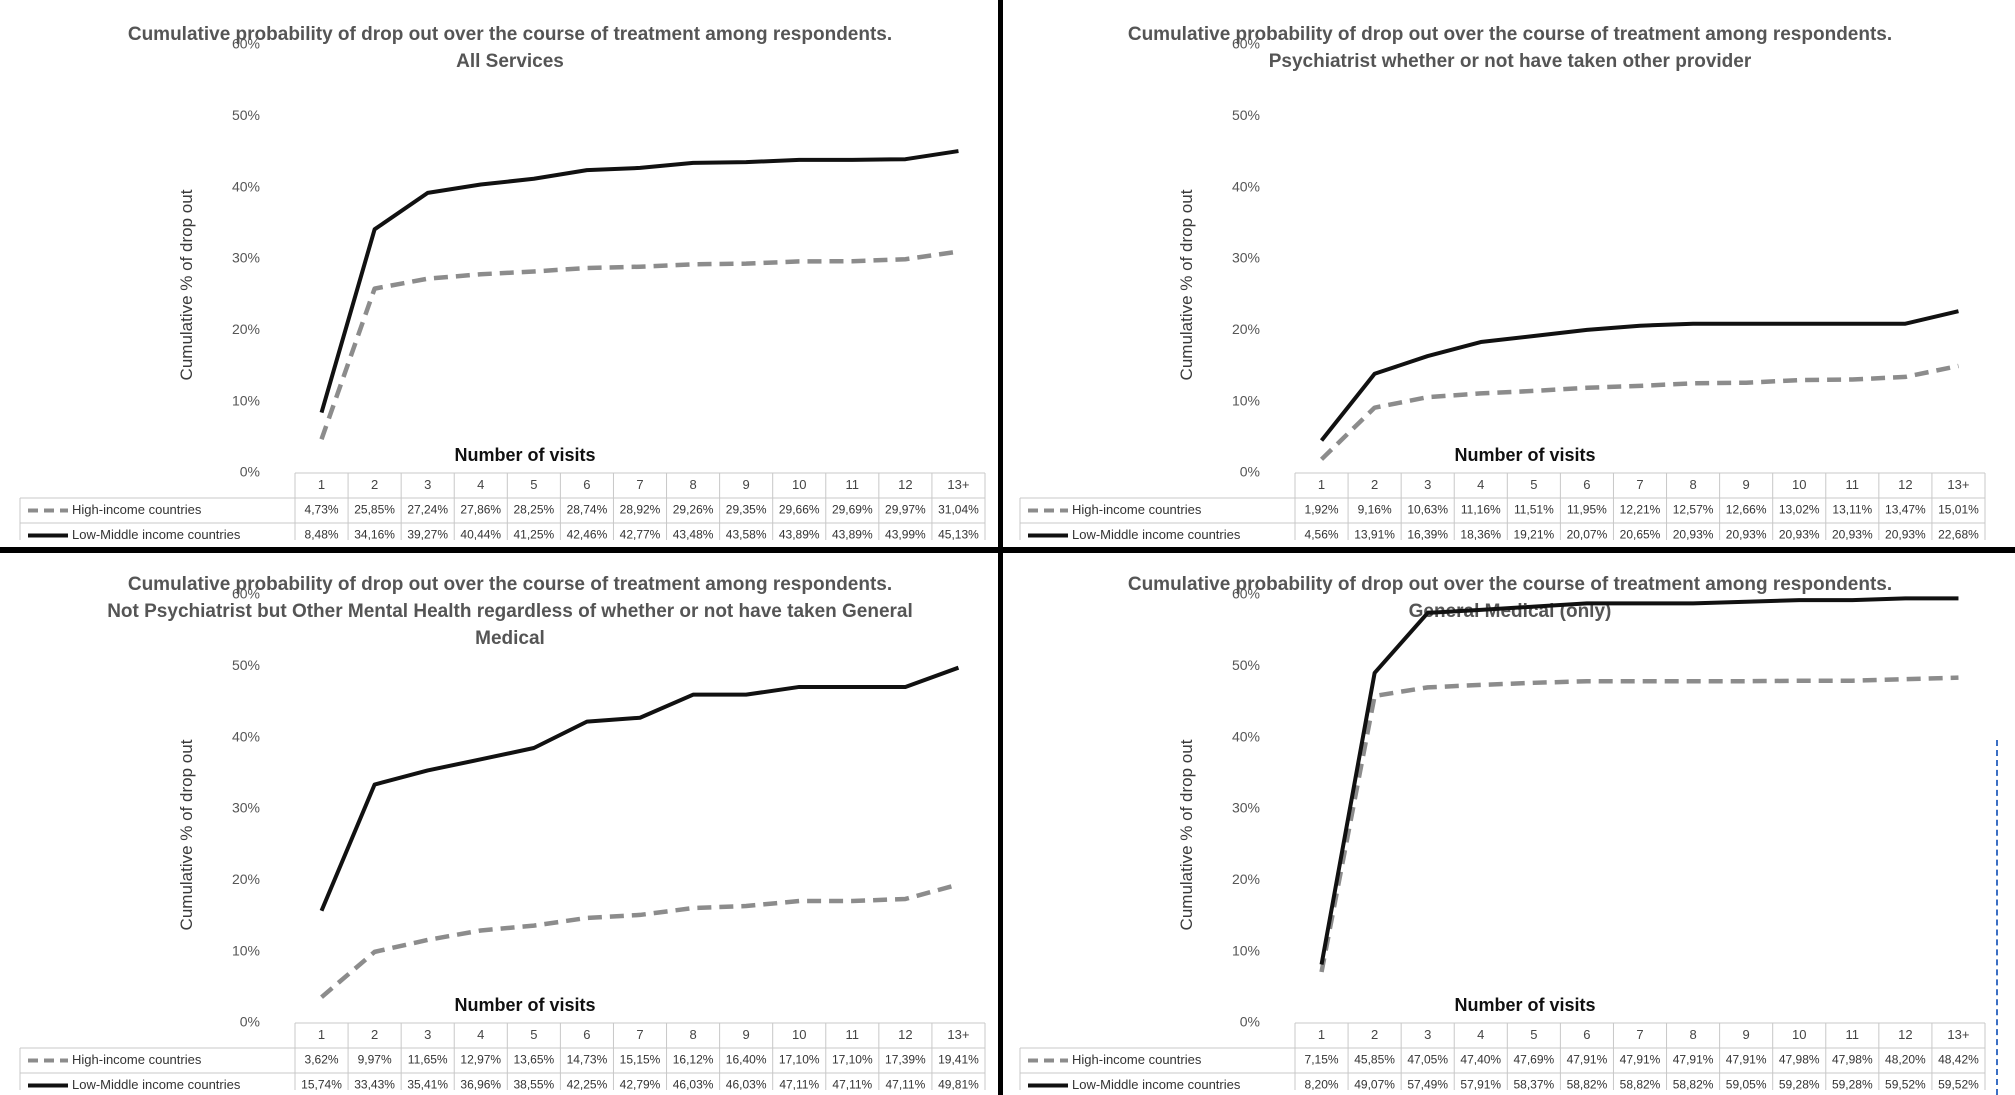 This screenshot has width=2015, height=1095. Describe the element at coordinates (1905, 484) in the screenshot. I see `x-tick-label: 12` at that location.